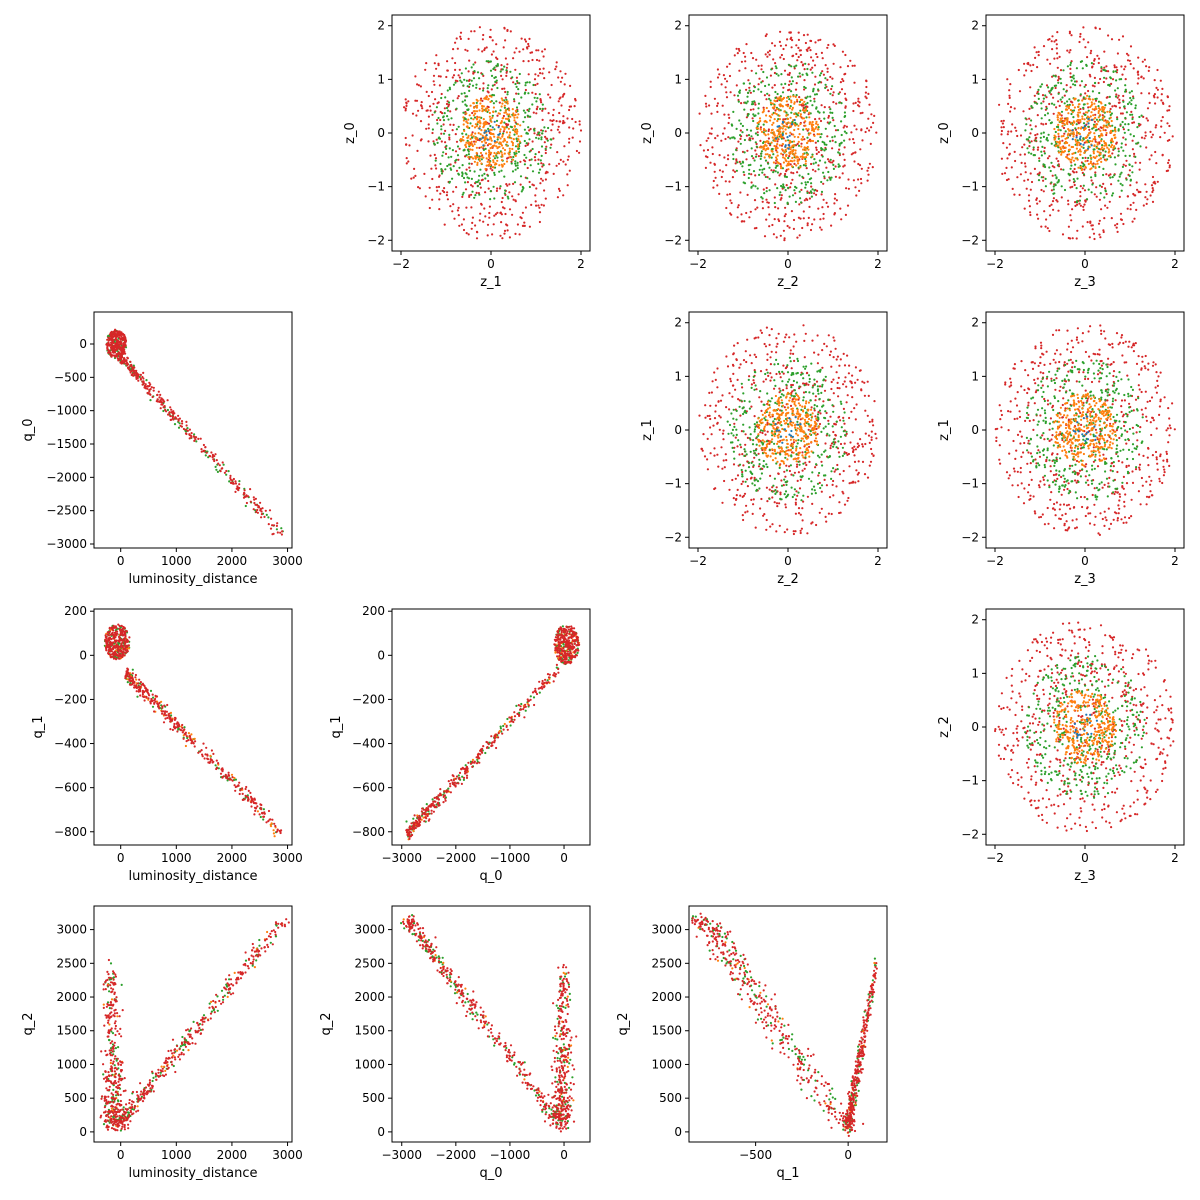 The image size is (1200, 1200). Describe the element at coordinates (788, 136) in the screenshot. I see `points-z2_vs_z0` at that location.